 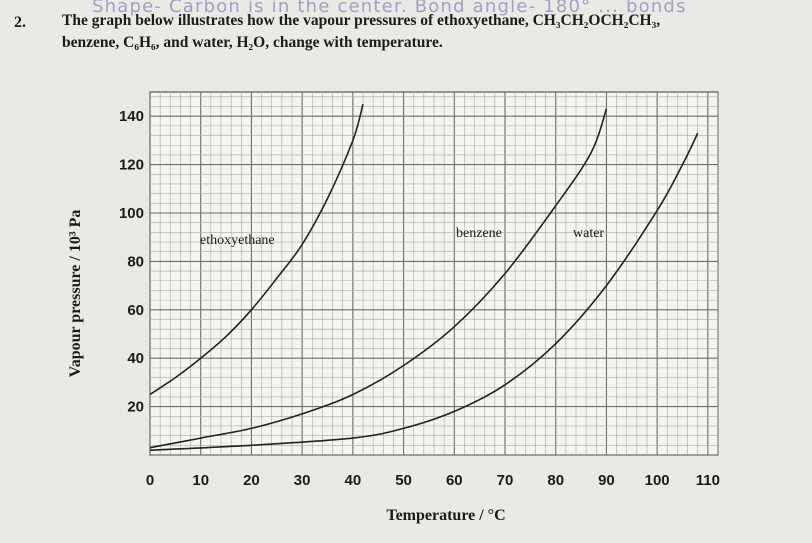 I want to click on series-label-ethoxyethane: ethoxyethane, so click(x=237, y=240).